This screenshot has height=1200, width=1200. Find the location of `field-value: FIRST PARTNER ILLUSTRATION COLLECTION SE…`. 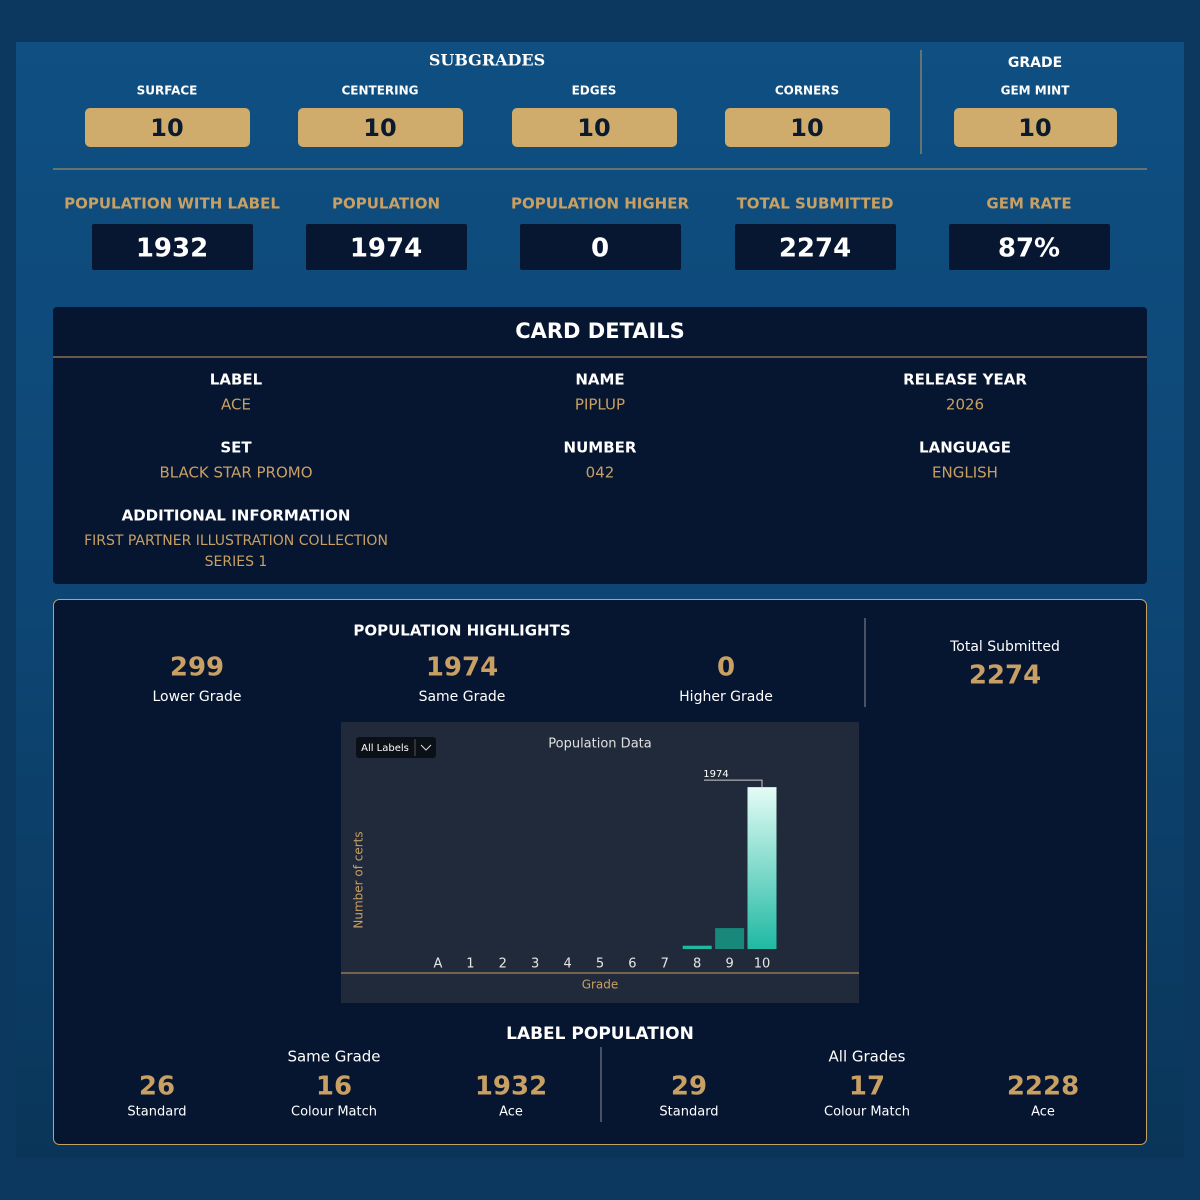

field-value: FIRST PARTNER ILLUSTRATION COLLECTION SE… is located at coordinates (236, 551).